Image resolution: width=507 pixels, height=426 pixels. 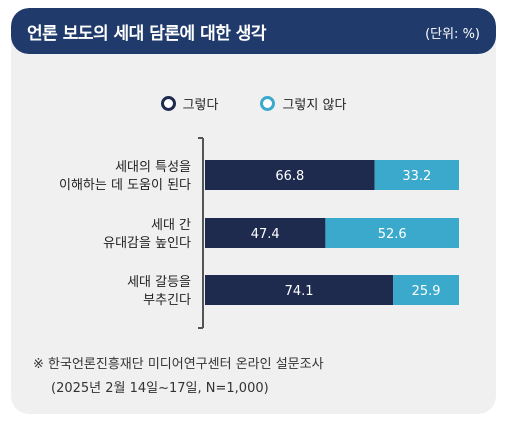 I want to click on data-label-agree: 66.8, so click(x=289, y=176).